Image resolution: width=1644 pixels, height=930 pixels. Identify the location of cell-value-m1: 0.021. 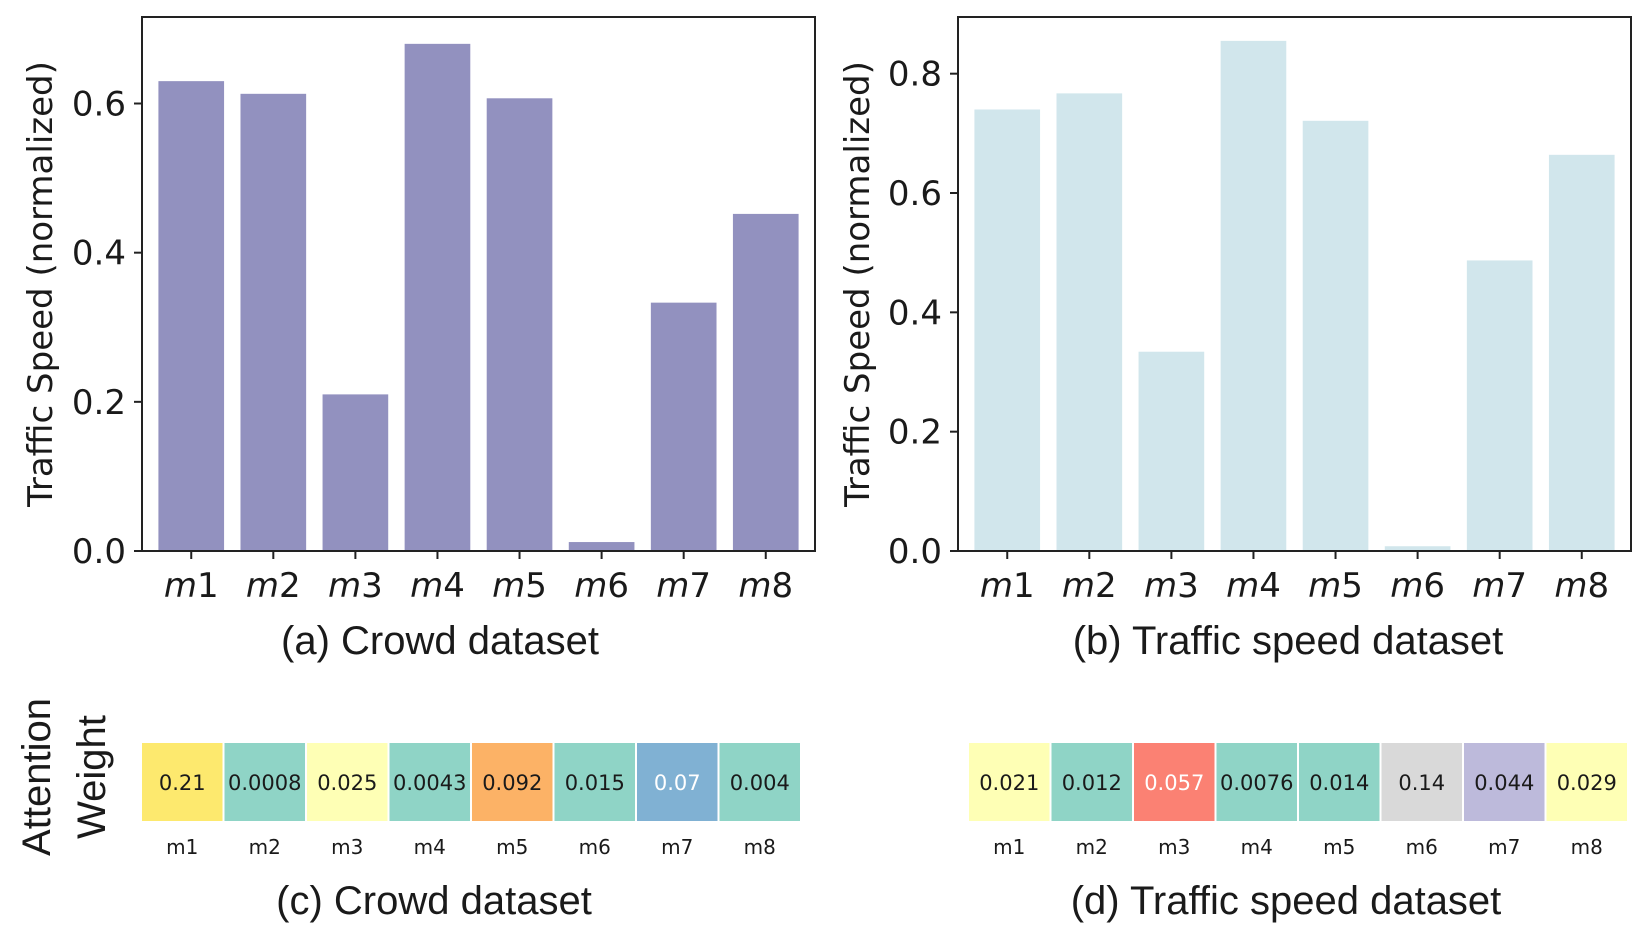
(1009, 783).